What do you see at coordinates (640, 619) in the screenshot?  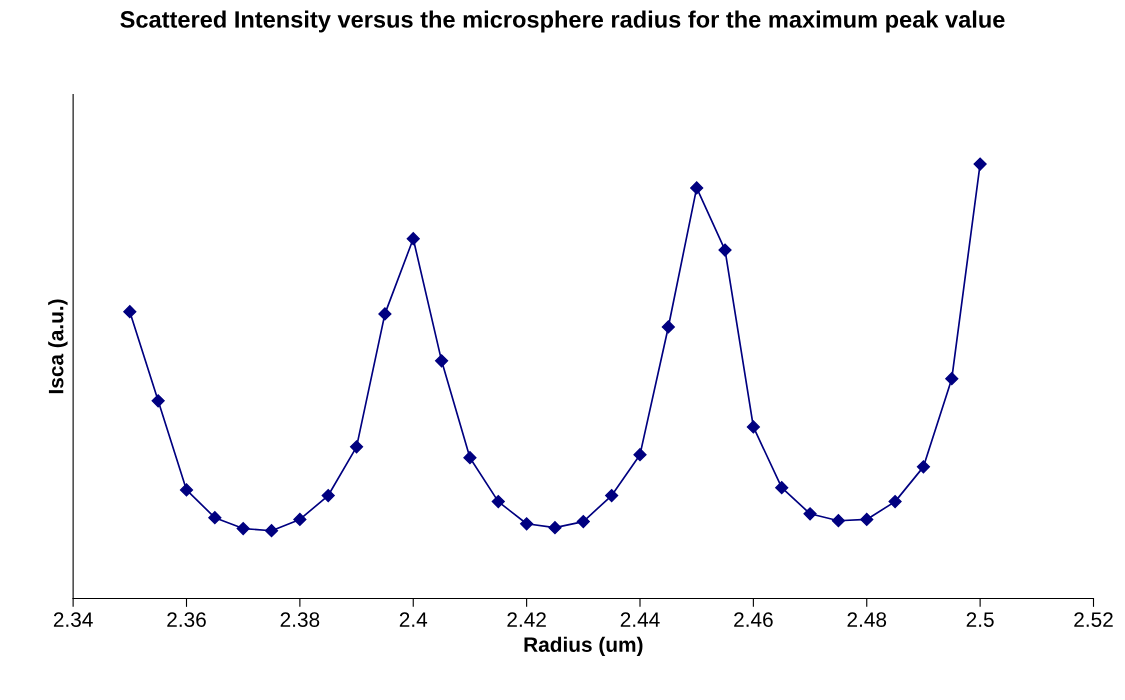 I see `x-tick-label: 2.44` at bounding box center [640, 619].